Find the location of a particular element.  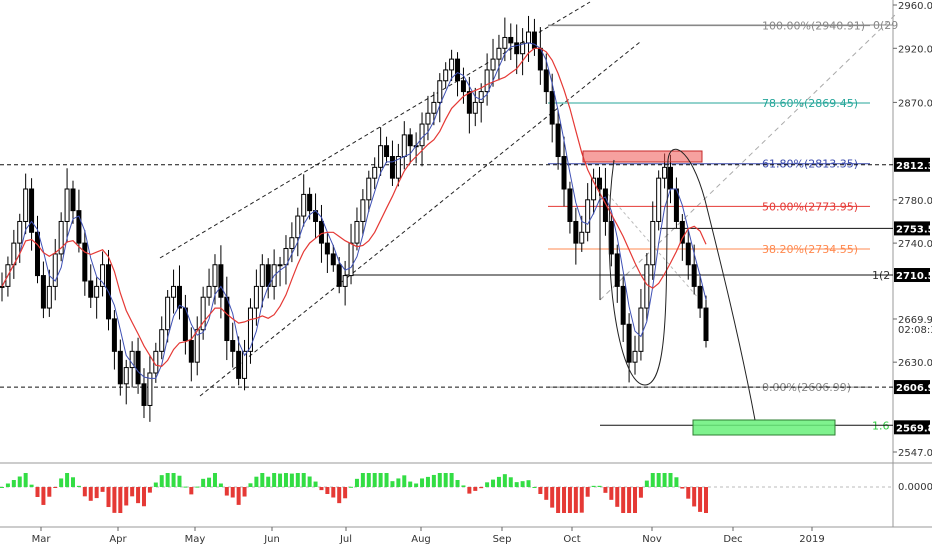

price-badge-label-4: 2569.81 is located at coordinates (914, 428).